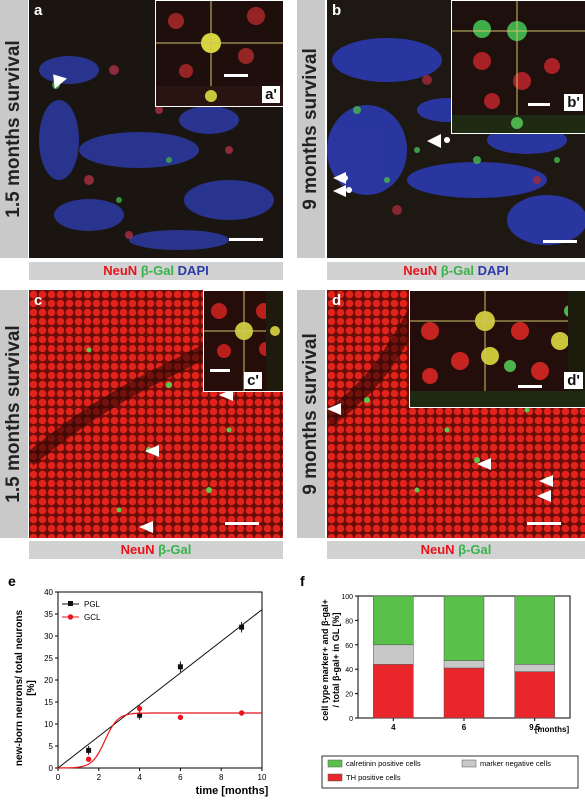  What do you see at coordinates (464, 727) in the screenshot?
I see `f-xtick-label-1: 6` at bounding box center [464, 727].